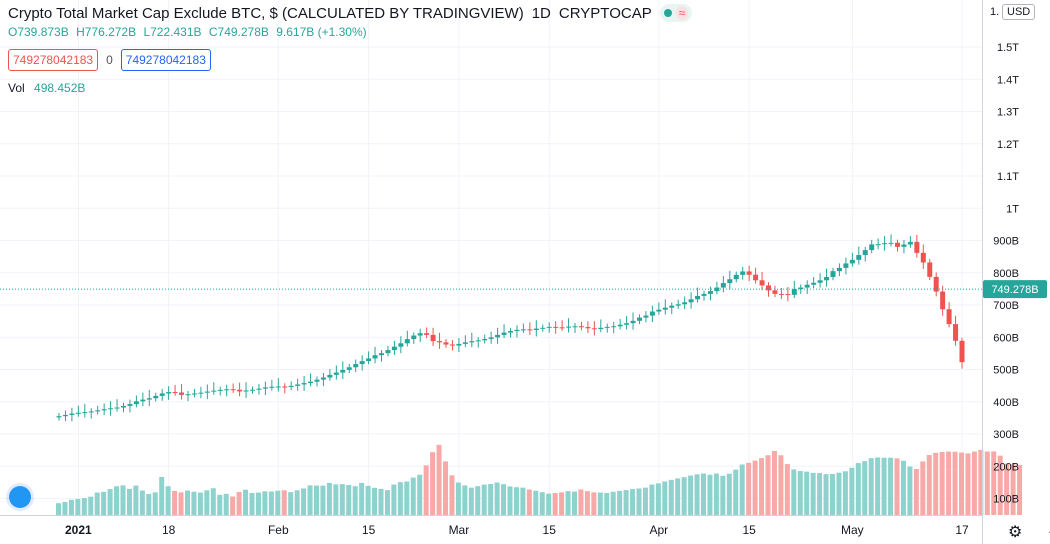 The width and height of the screenshot is (1050, 544). I want to click on market-status-pill: ≈, so click(676, 13).